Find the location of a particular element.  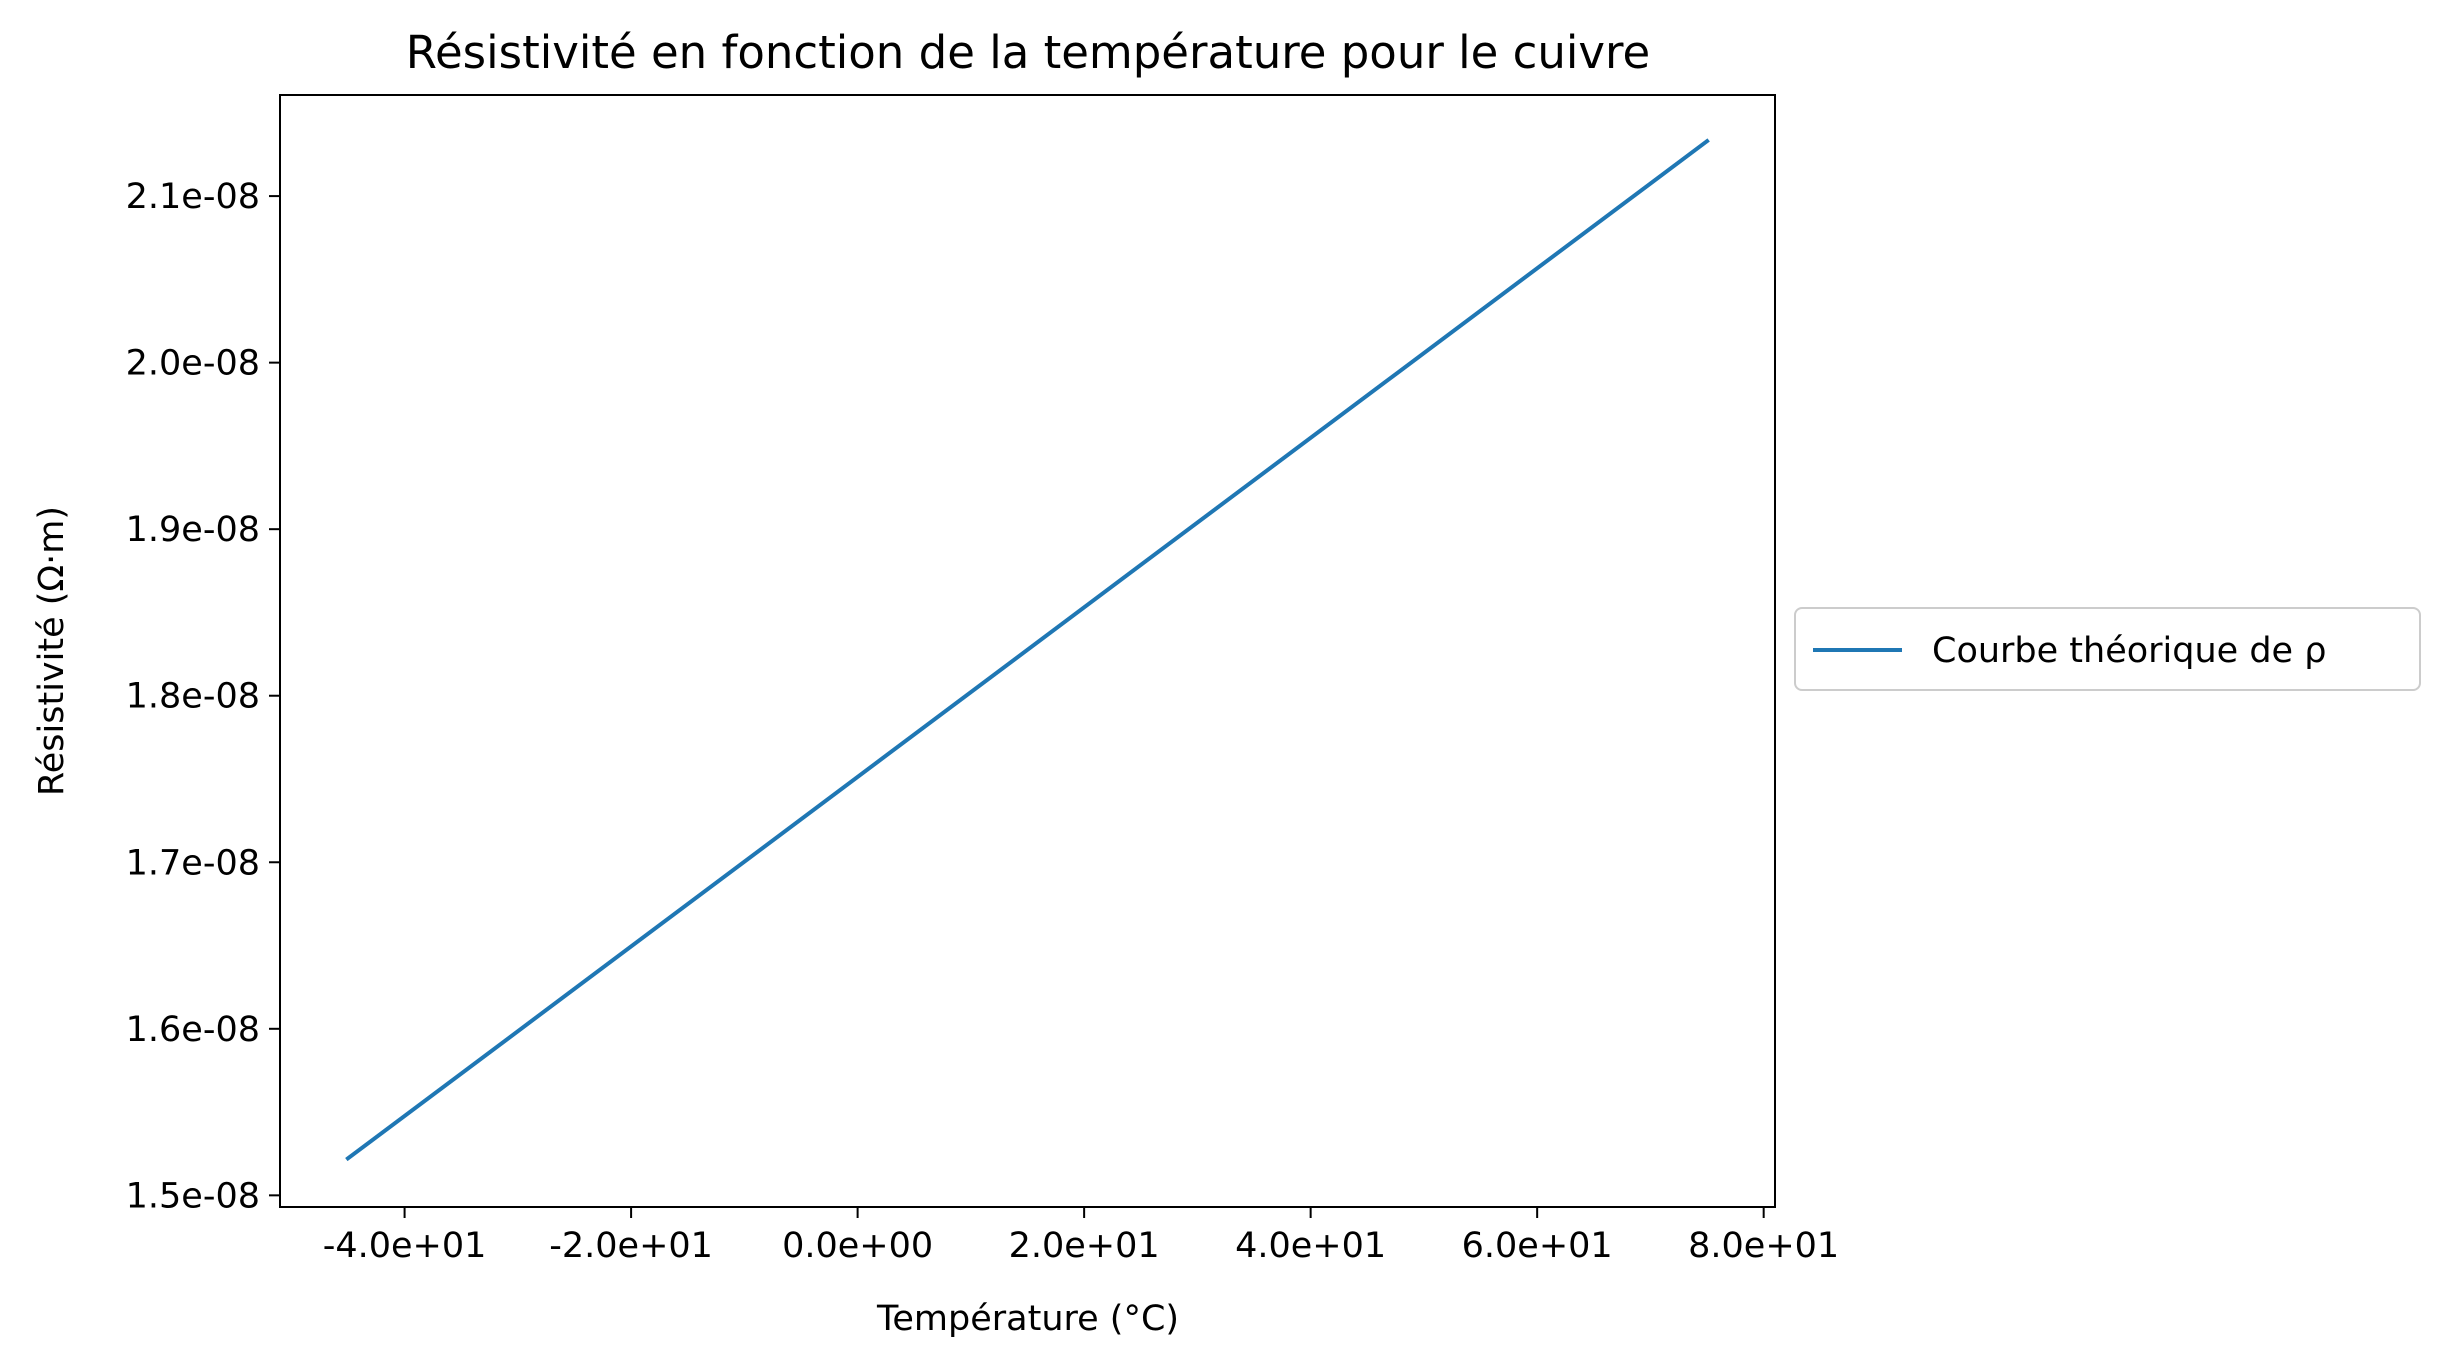

x-tick-label: 6.0e+01 is located at coordinates (1537, 1246).